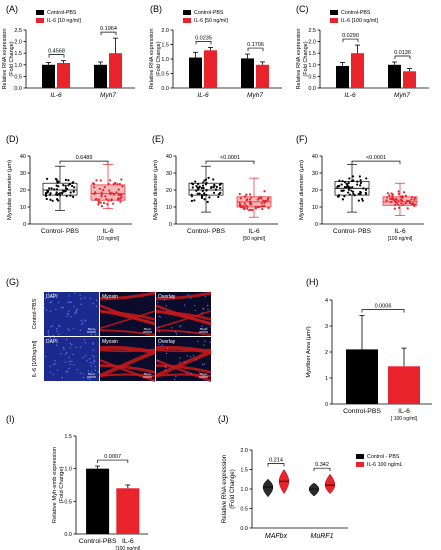 The height and width of the screenshot is (550, 441). Describe the element at coordinates (156, 190) in the screenshot. I see `y-axis-label: Myotube diameter (µm)` at that location.